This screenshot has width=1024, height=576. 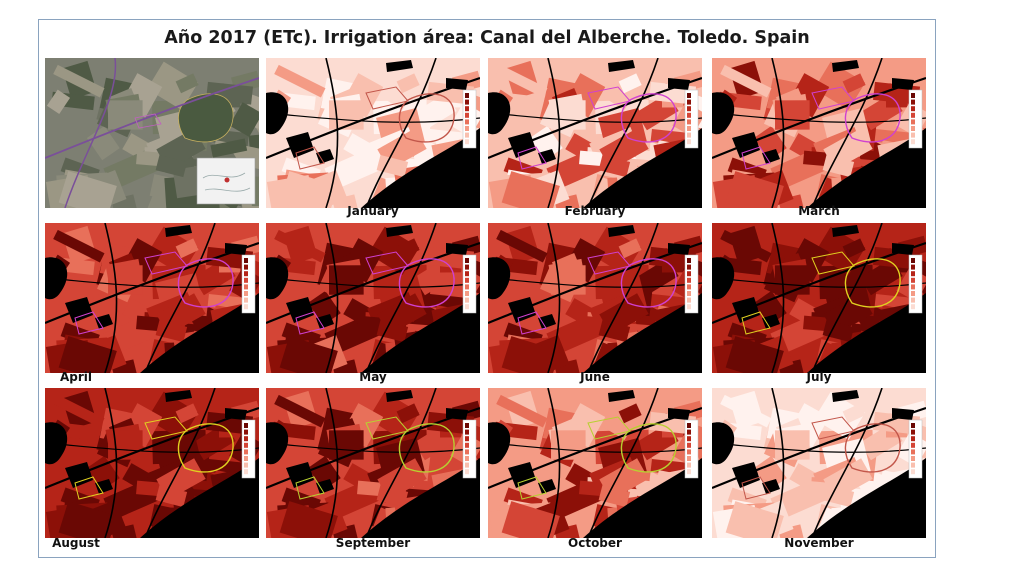 What do you see at coordinates (819, 377) in the screenshot?
I see `month-label-july: July` at bounding box center [819, 377].